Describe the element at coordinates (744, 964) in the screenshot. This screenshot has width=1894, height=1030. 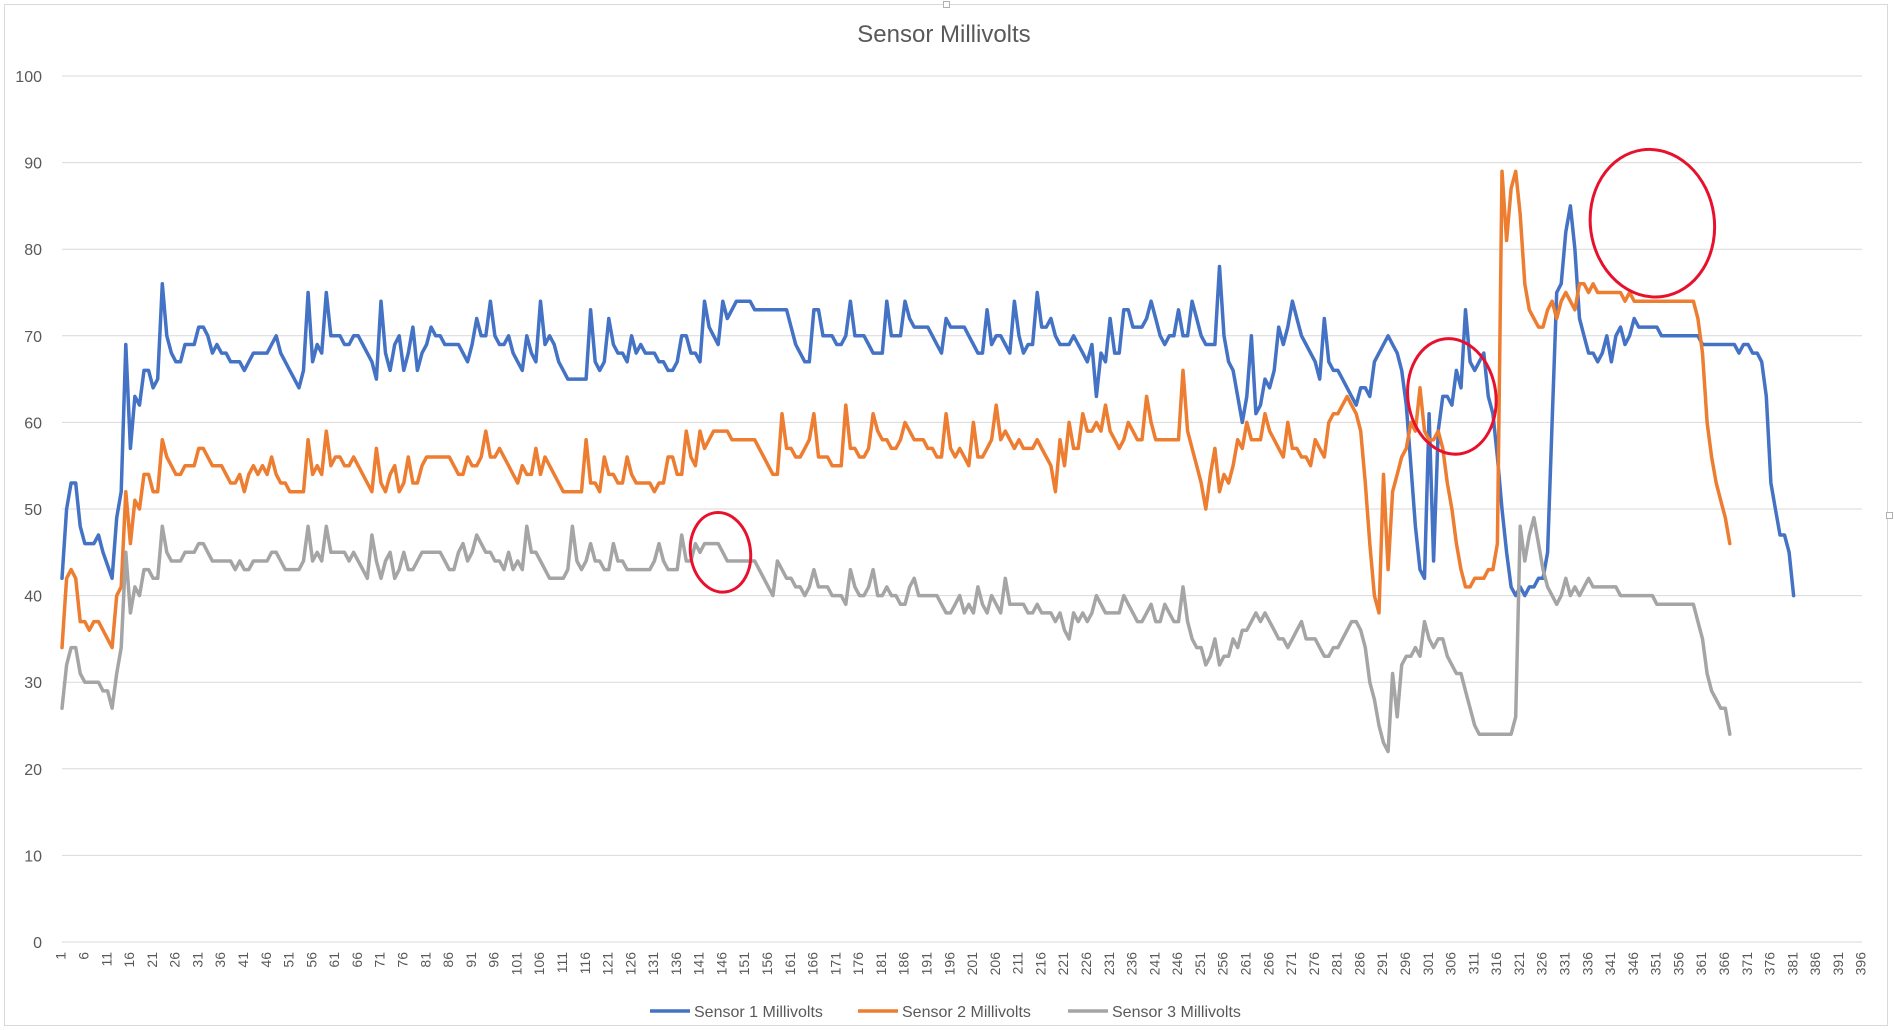
I see `x-tick-label: 151` at that location.